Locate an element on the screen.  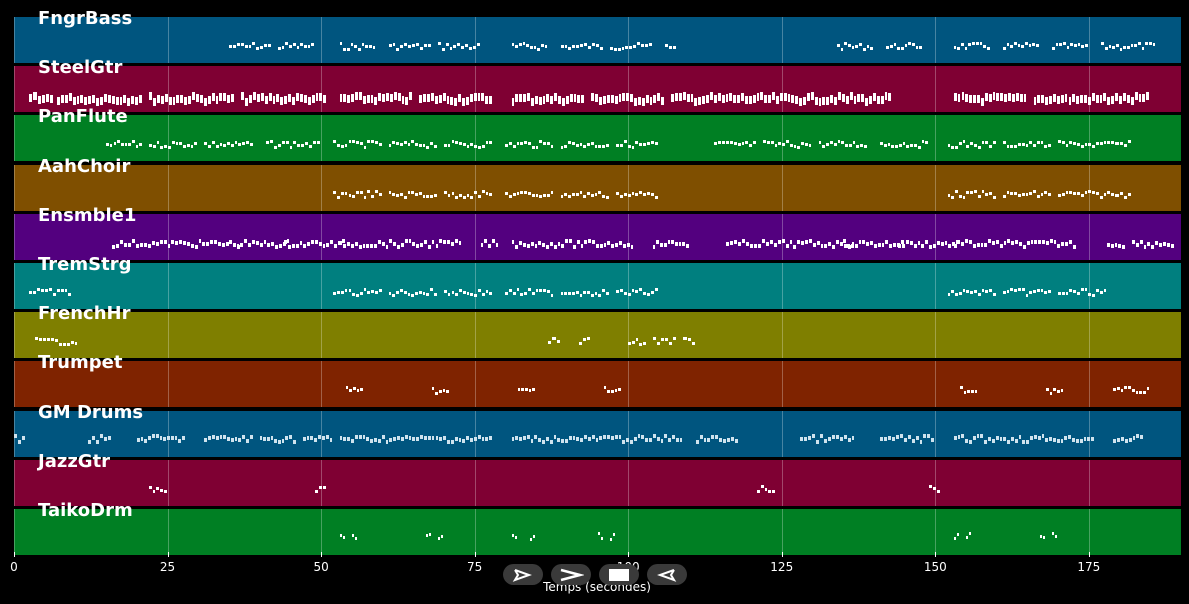
track-taikodrm is located at coordinates (597, 532).